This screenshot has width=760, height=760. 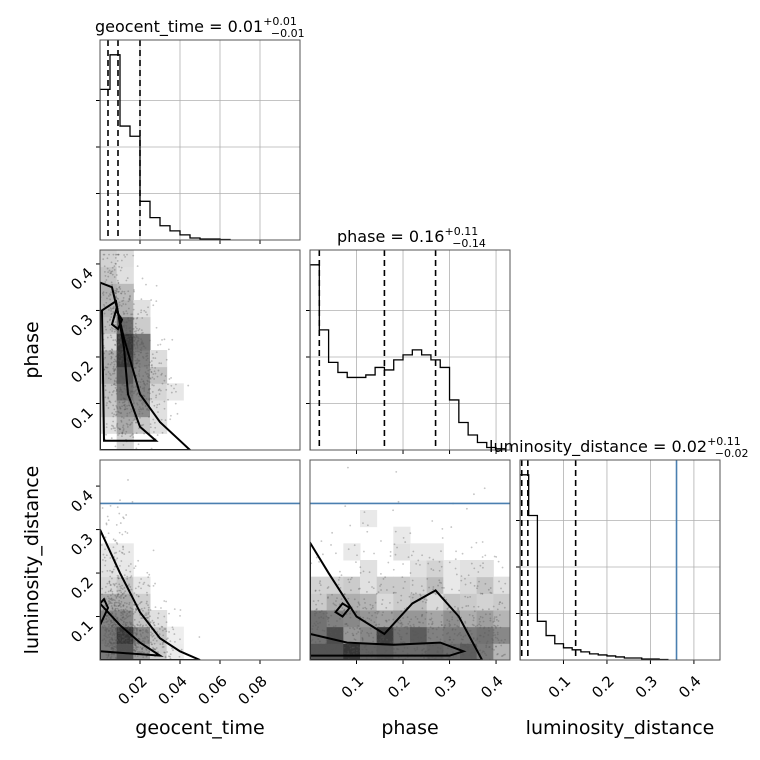 What do you see at coordinates (690, 687) in the screenshot?
I see `tick-label-x: 0.4` at bounding box center [690, 687].